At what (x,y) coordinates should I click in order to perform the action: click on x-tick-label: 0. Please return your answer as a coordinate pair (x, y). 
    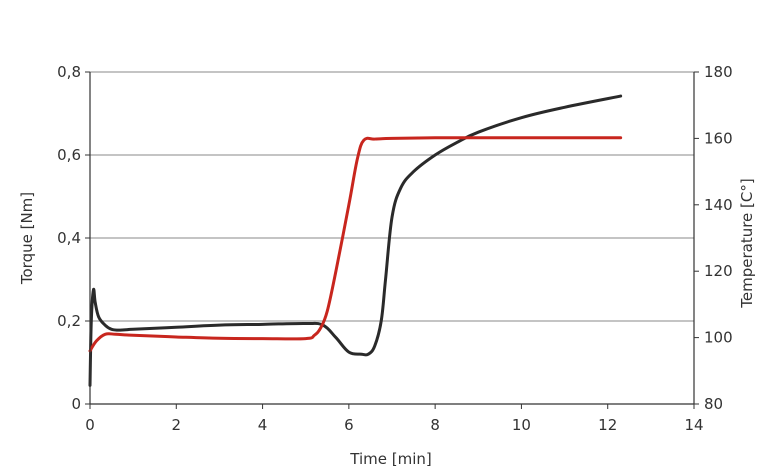
    Looking at the image, I should click on (90, 425).